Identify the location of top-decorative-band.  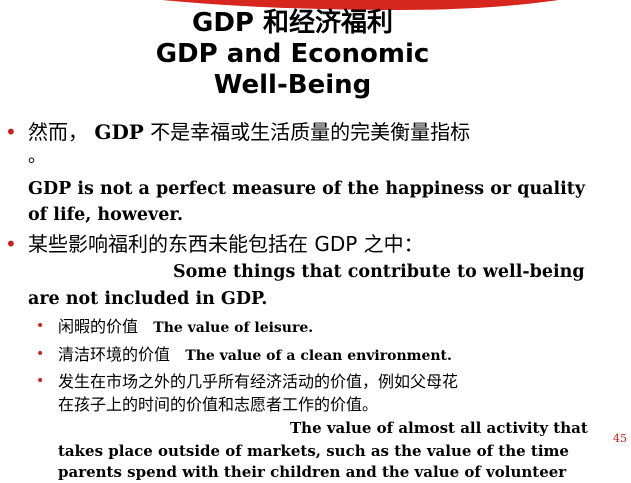
(315, 6).